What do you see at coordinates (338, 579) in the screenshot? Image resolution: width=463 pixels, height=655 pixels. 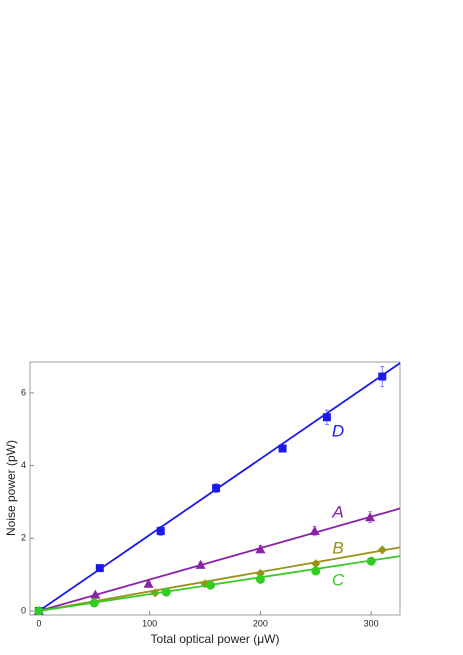 I see `series-label: C` at bounding box center [338, 579].